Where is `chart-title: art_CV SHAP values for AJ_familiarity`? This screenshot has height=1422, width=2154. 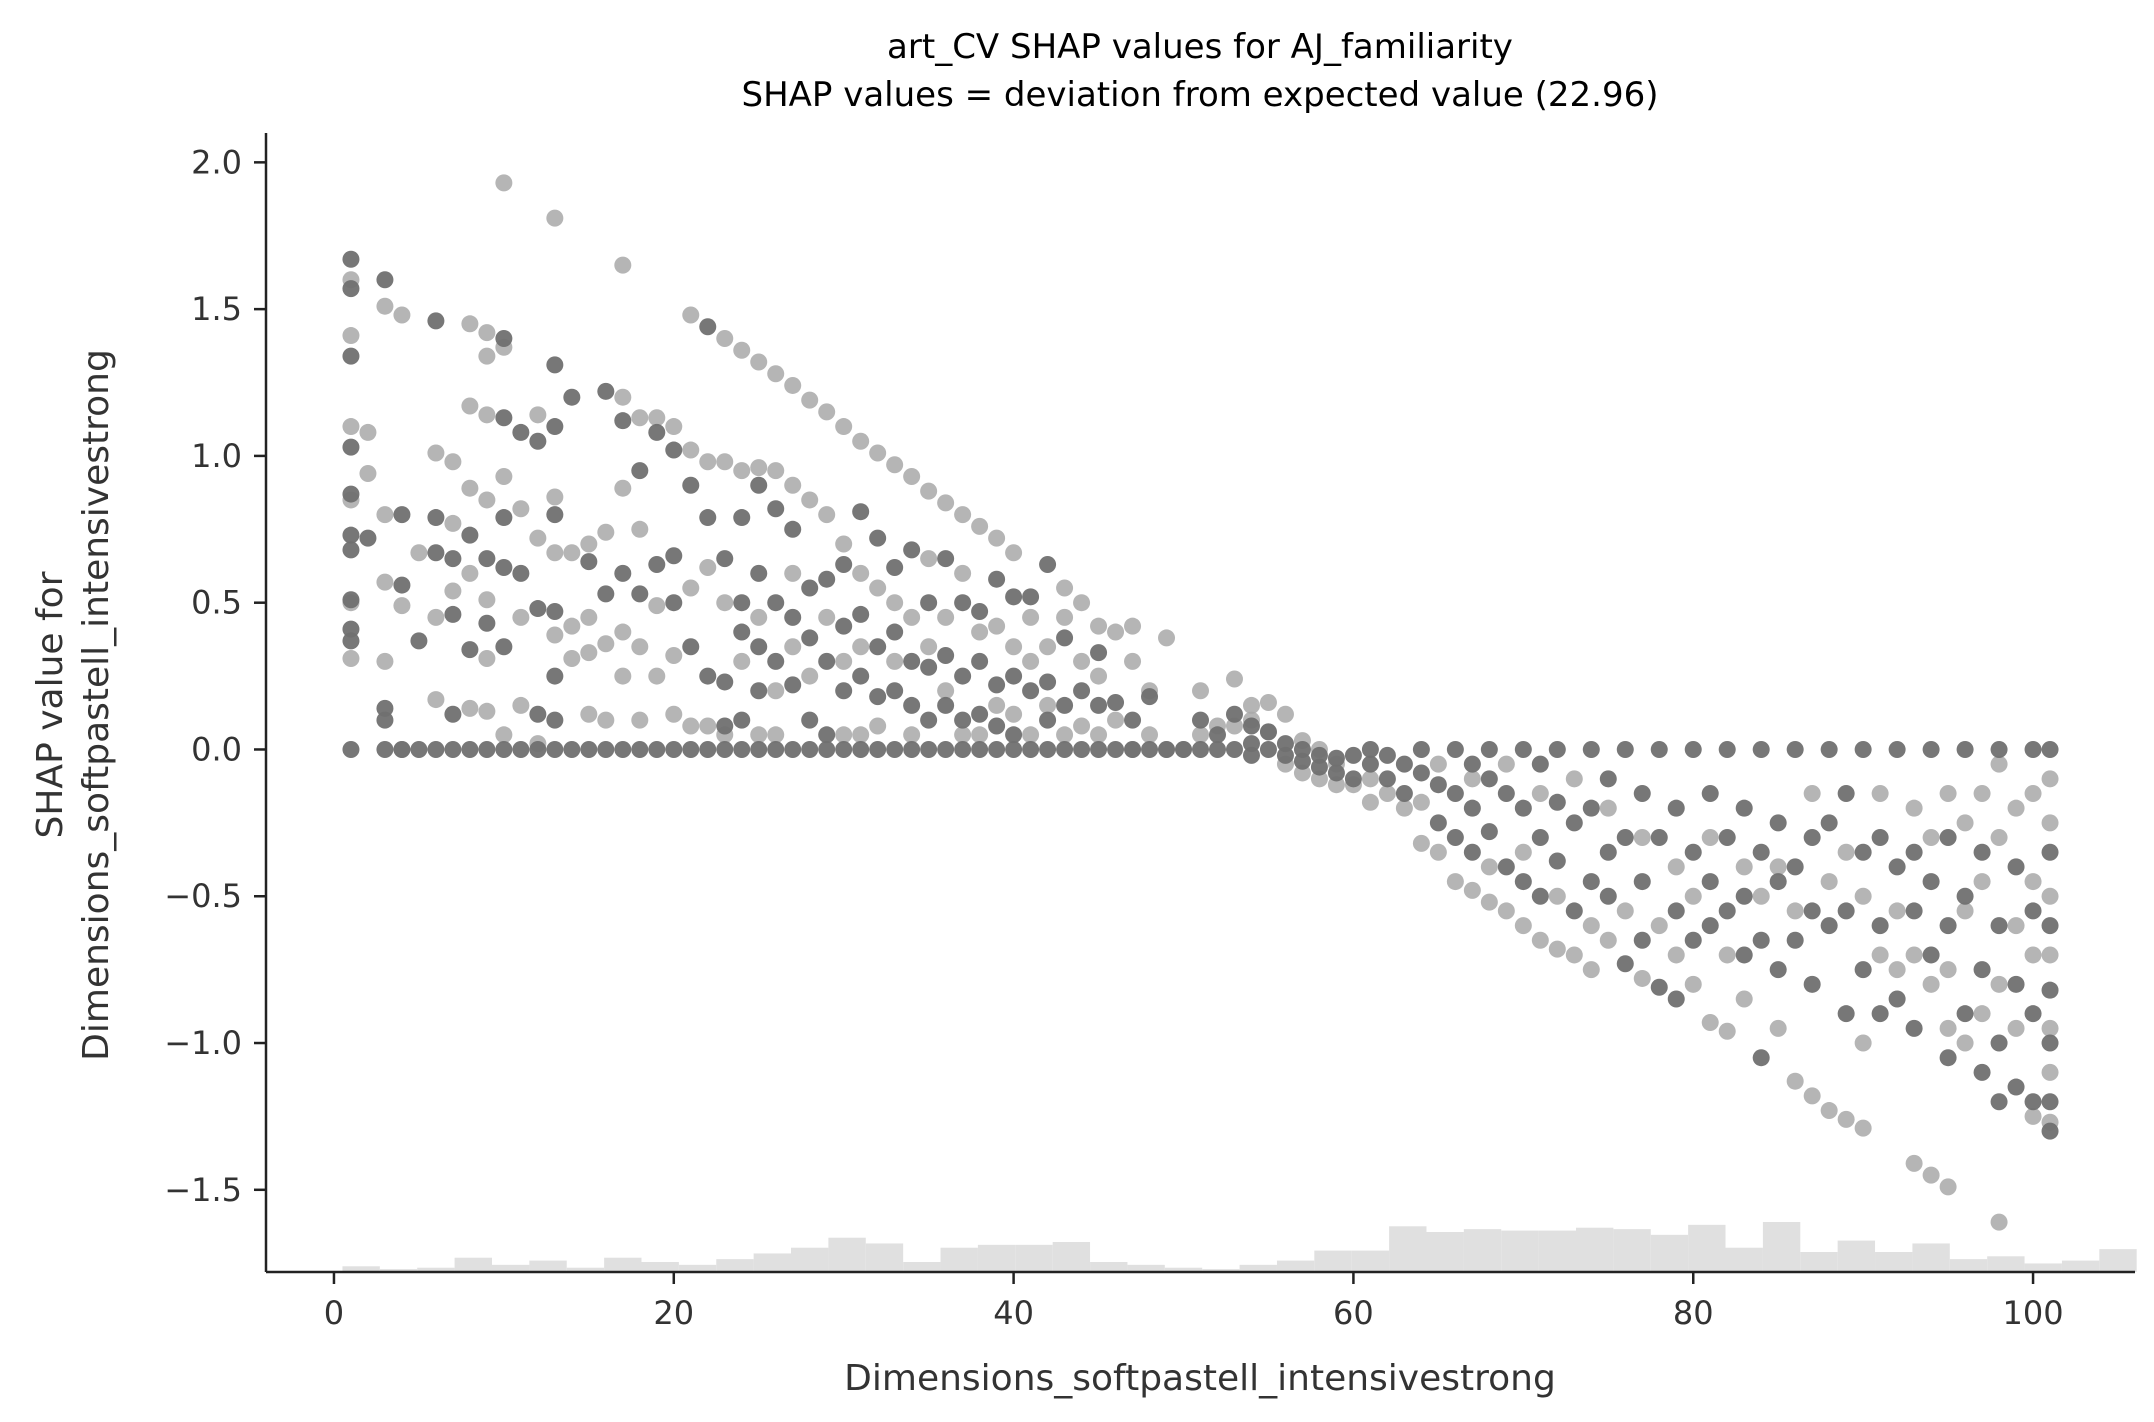 chart-title: art_CV SHAP values for AJ_familiarity is located at coordinates (1200, 47).